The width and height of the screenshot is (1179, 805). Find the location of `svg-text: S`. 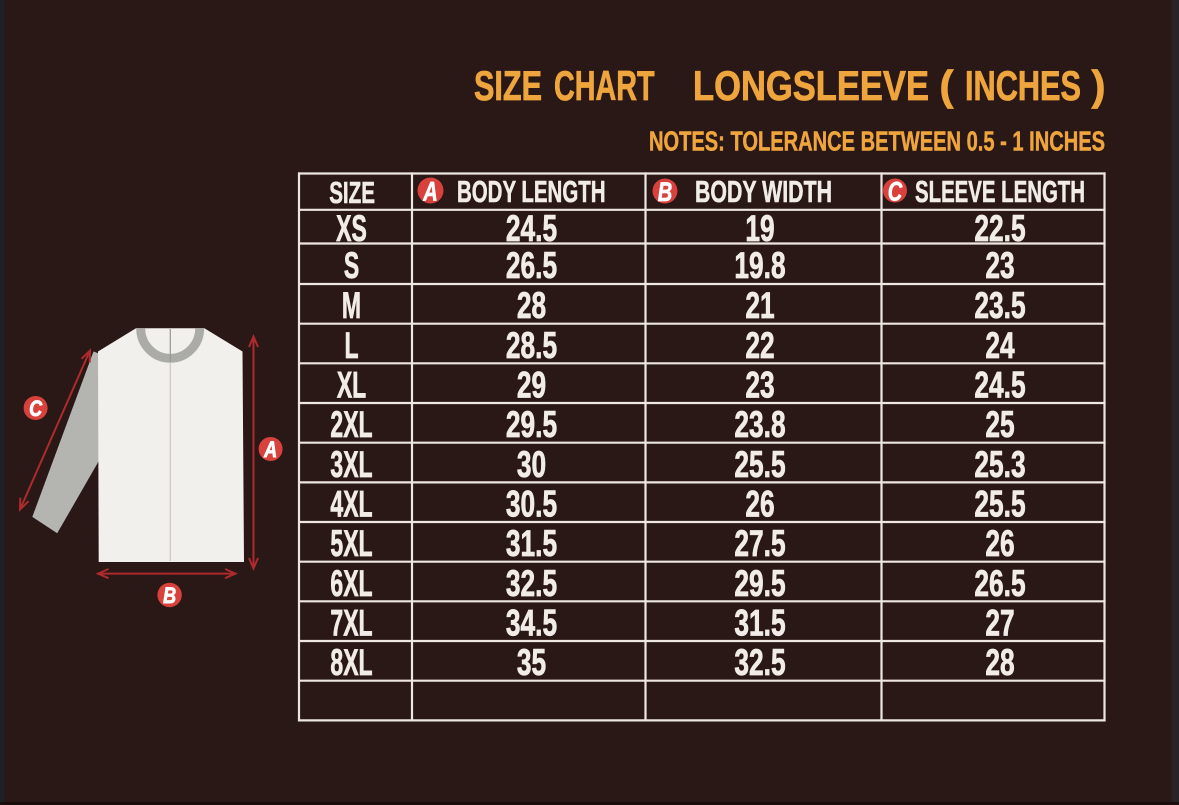

svg-text: S is located at coordinates (351, 265).